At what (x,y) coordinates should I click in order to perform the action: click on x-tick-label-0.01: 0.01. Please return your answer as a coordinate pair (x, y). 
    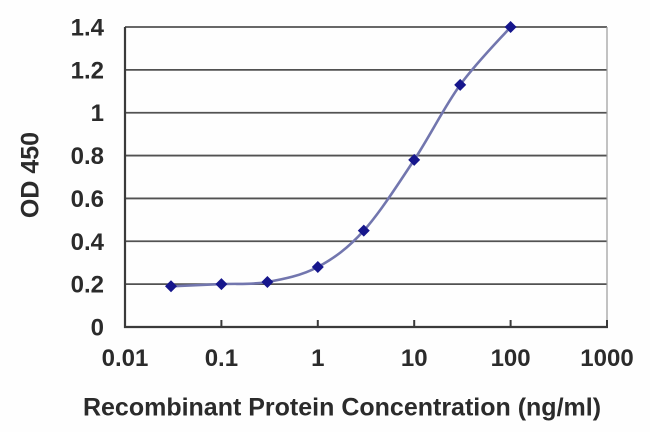
    Looking at the image, I should click on (125, 358).